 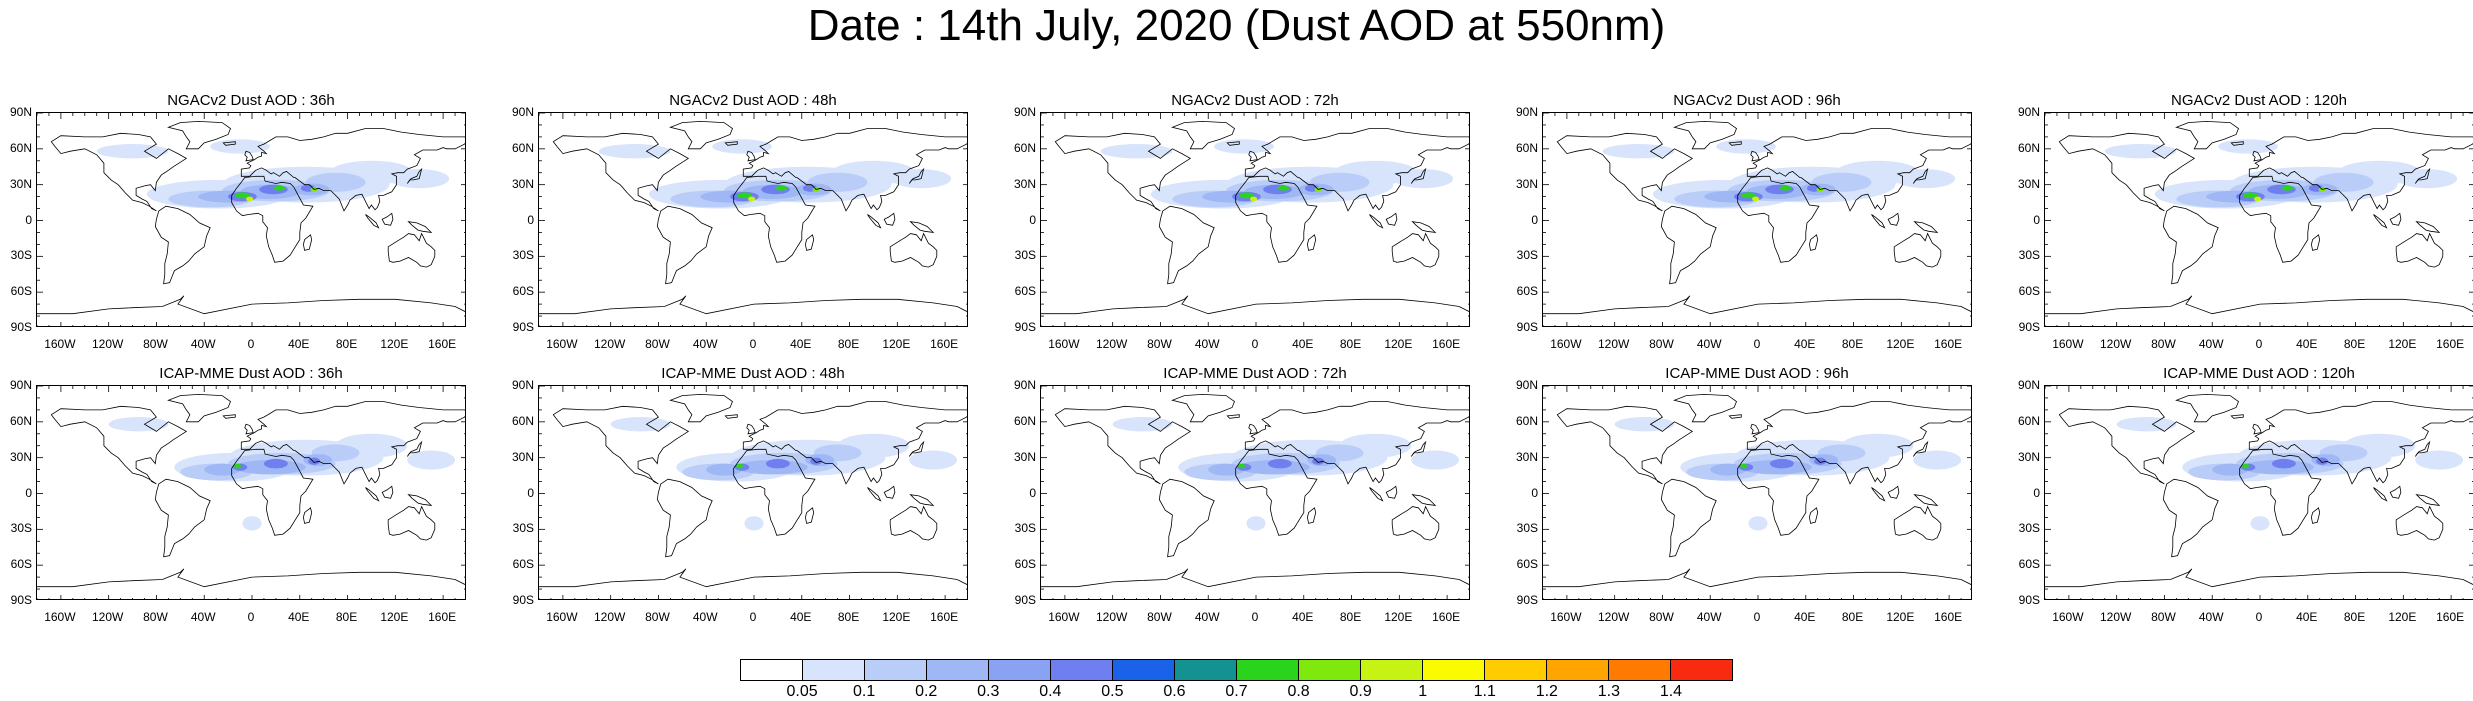 What do you see at coordinates (1236, 691) in the screenshot?
I see `colorbar-tick-label: 0.7` at bounding box center [1236, 691].